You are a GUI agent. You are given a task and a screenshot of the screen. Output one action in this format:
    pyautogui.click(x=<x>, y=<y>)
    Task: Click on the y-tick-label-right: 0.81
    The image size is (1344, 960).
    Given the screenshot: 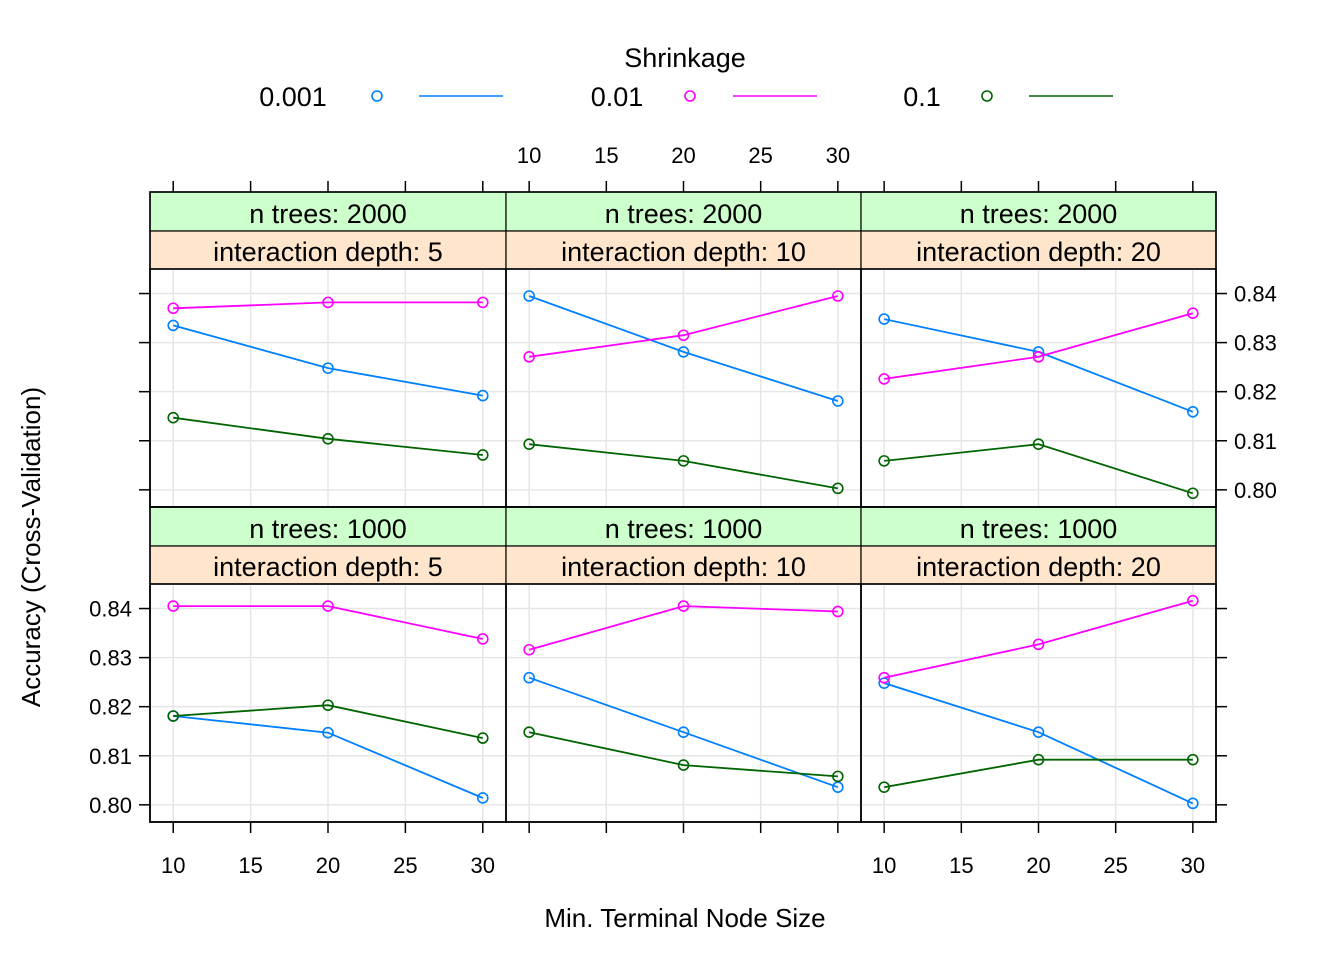 What is the action you would take?
    pyautogui.click(x=1255, y=441)
    